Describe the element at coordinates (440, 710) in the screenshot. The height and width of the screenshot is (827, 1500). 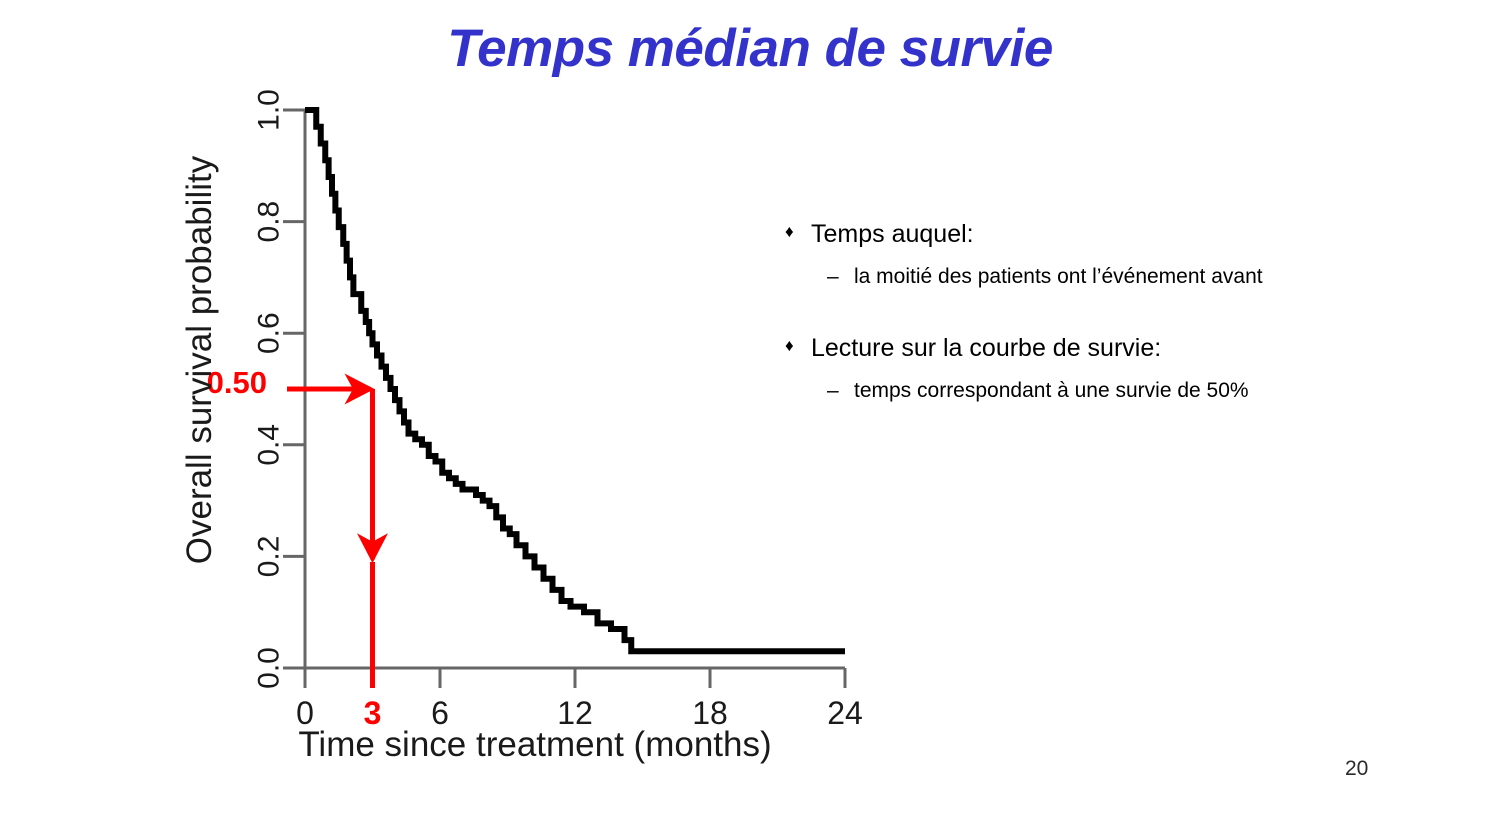
I see `x-axis-tick-label: 6` at that location.